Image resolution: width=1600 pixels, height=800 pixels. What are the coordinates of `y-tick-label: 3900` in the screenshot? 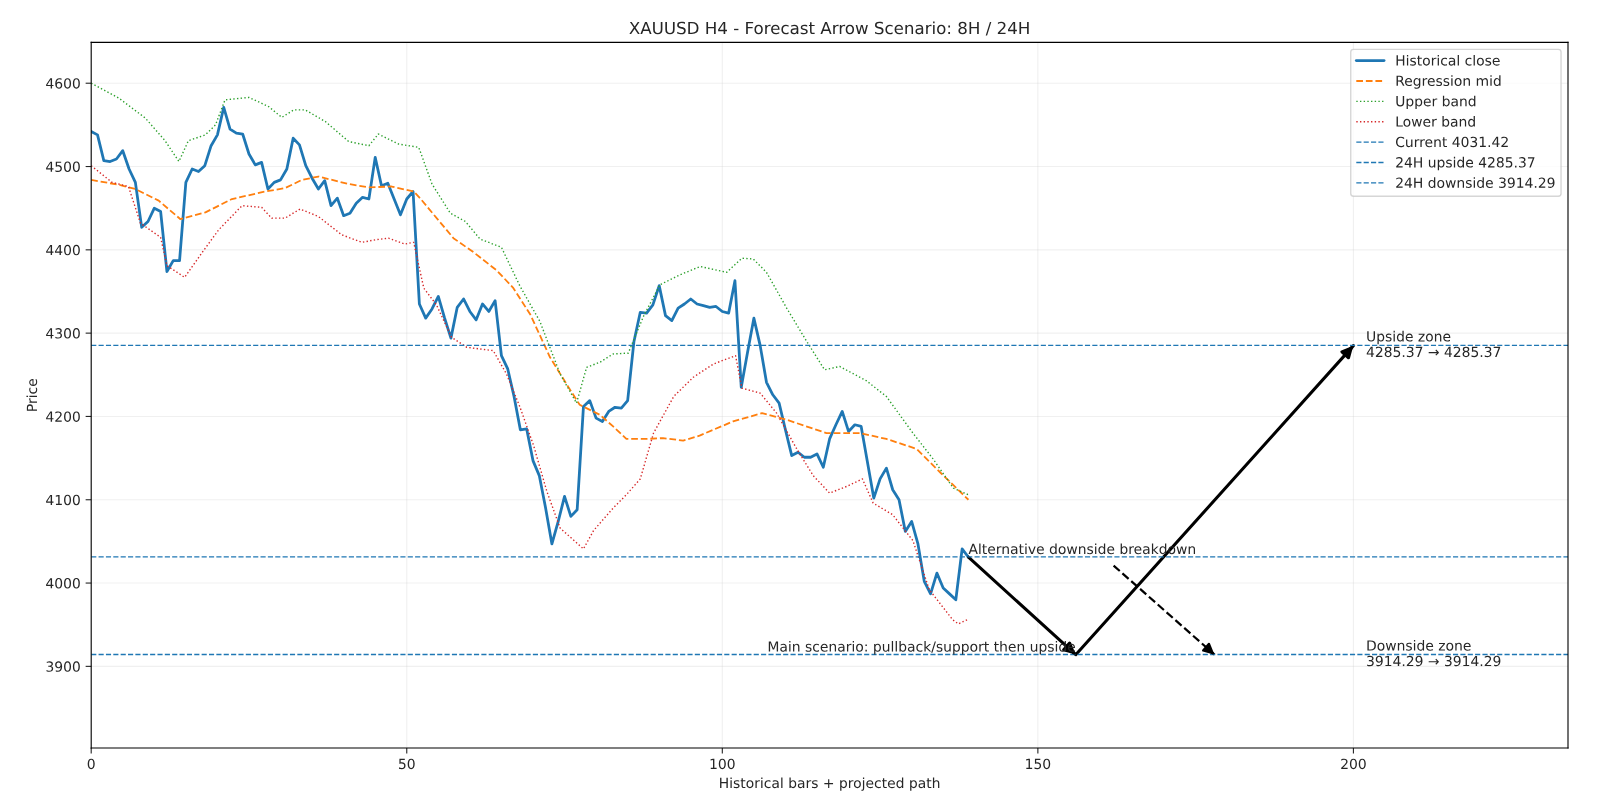 It's located at (63, 666).